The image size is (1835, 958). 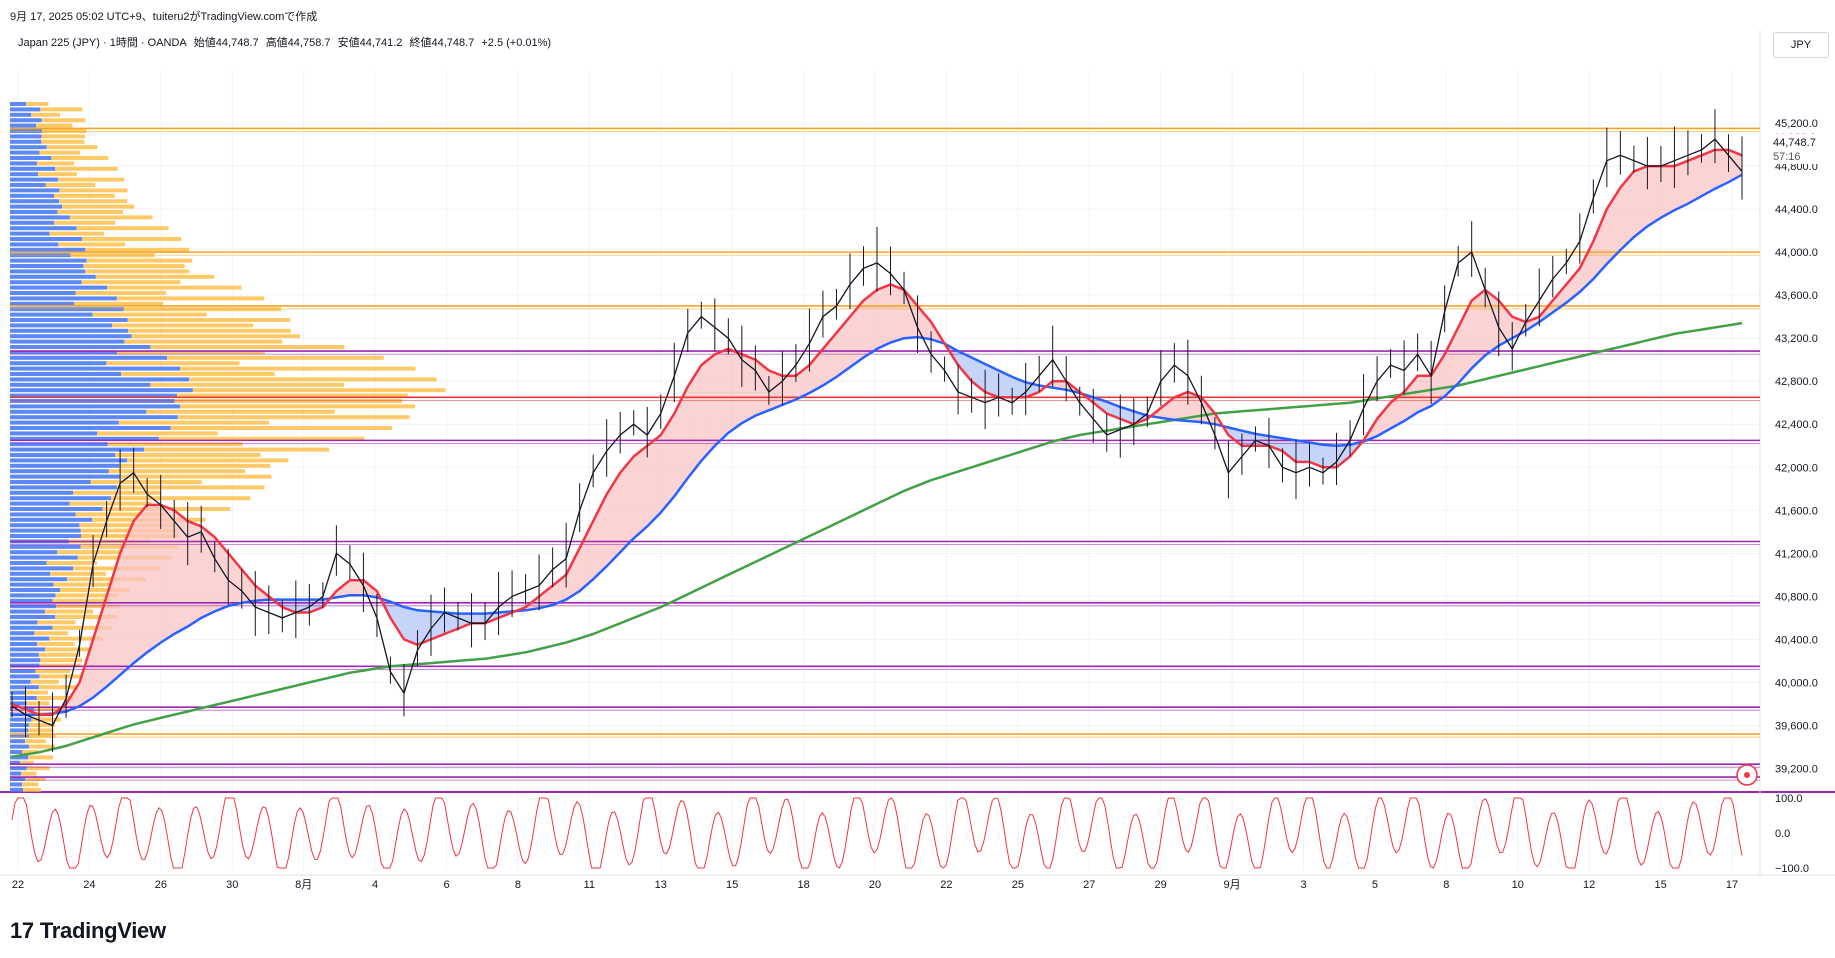 What do you see at coordinates (370, 43) in the screenshot?
I see `ohlc-low: 安値44,741.2` at bounding box center [370, 43].